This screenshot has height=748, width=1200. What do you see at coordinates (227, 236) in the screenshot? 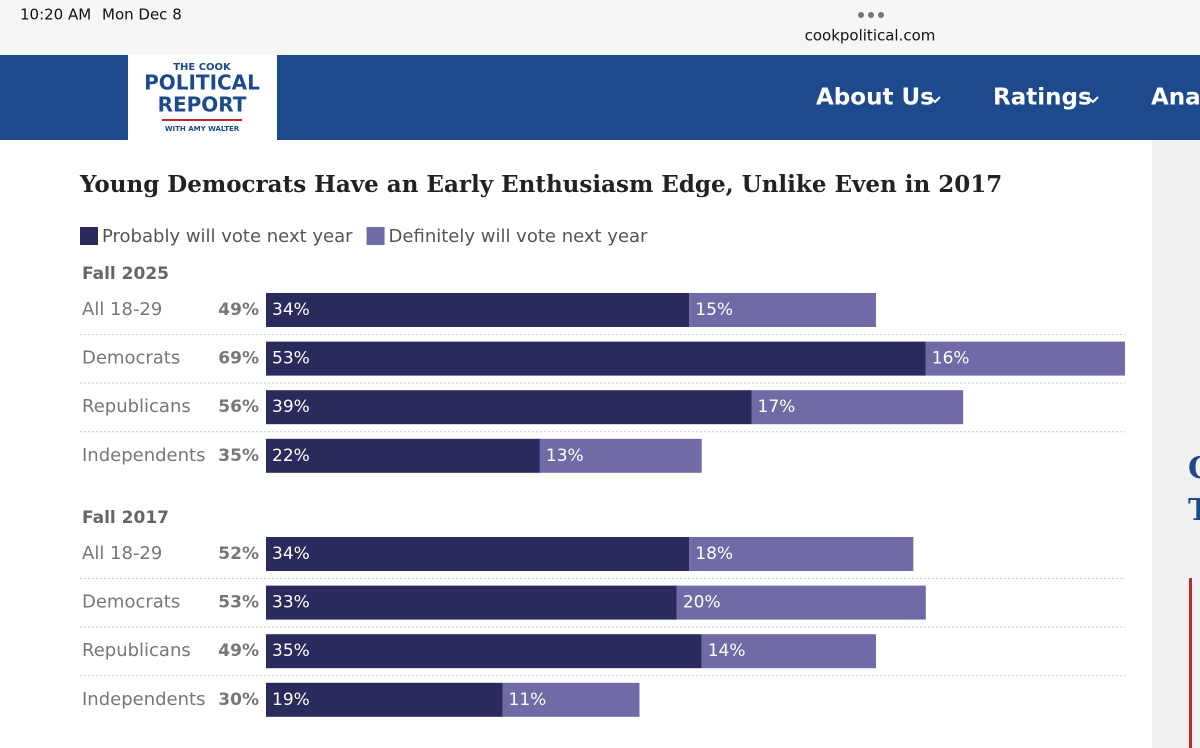
I see `legend-label: Probably will vote next year` at bounding box center [227, 236].